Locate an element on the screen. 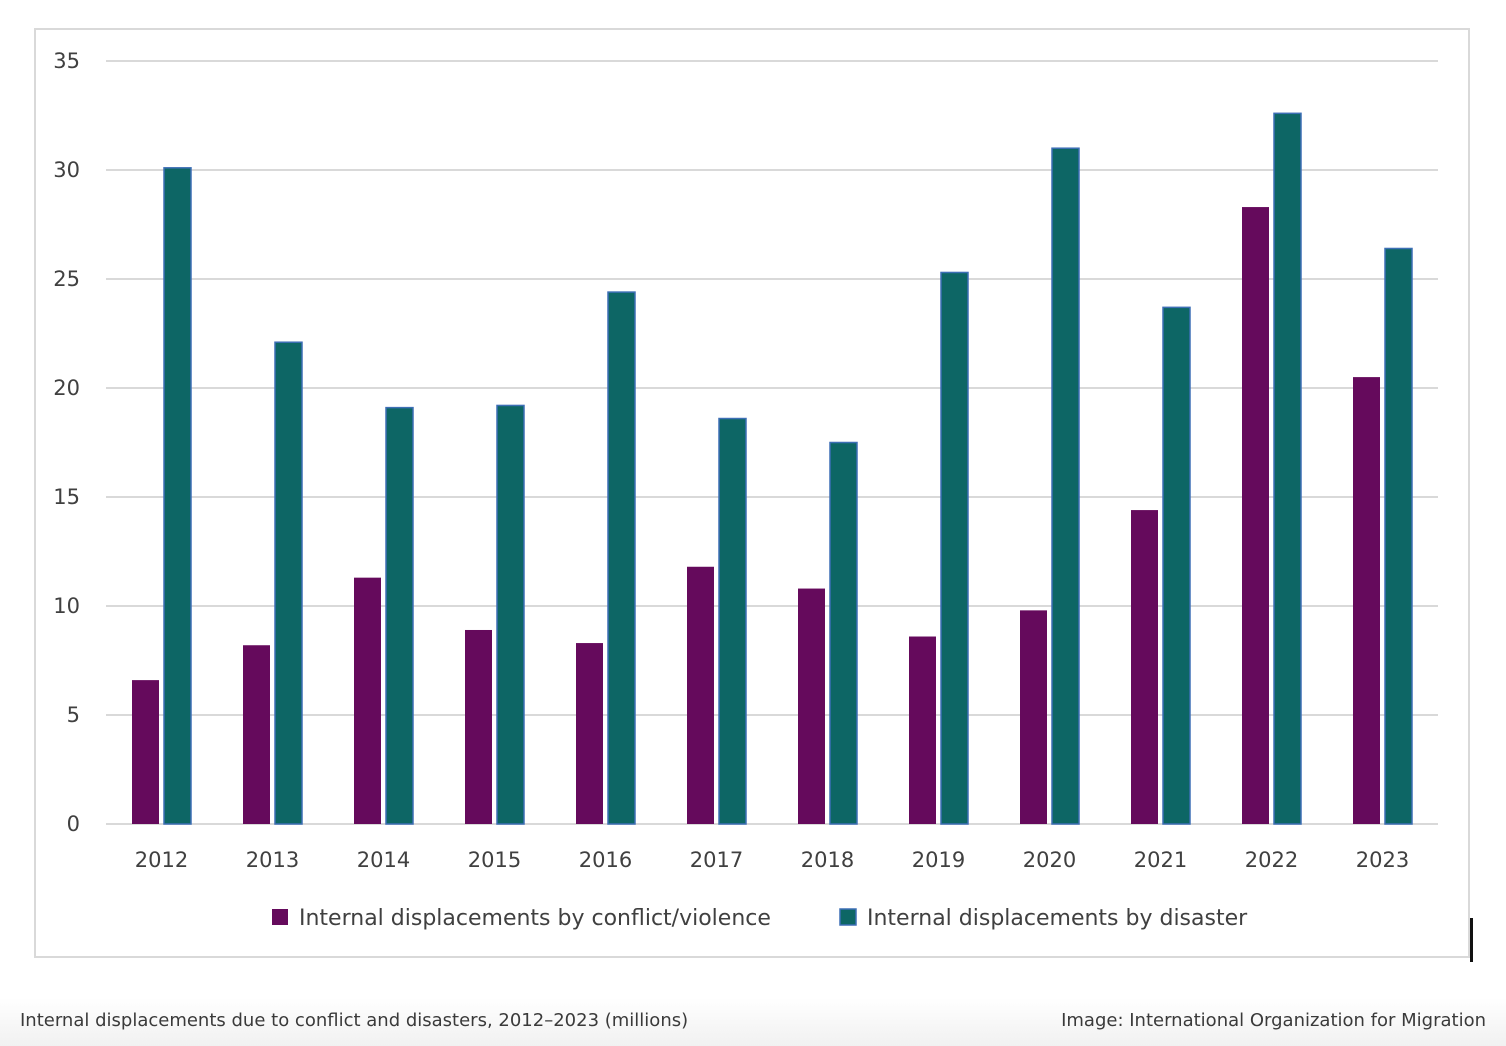 The height and width of the screenshot is (1046, 1506). x-tick-label: 2022 is located at coordinates (1271, 860).